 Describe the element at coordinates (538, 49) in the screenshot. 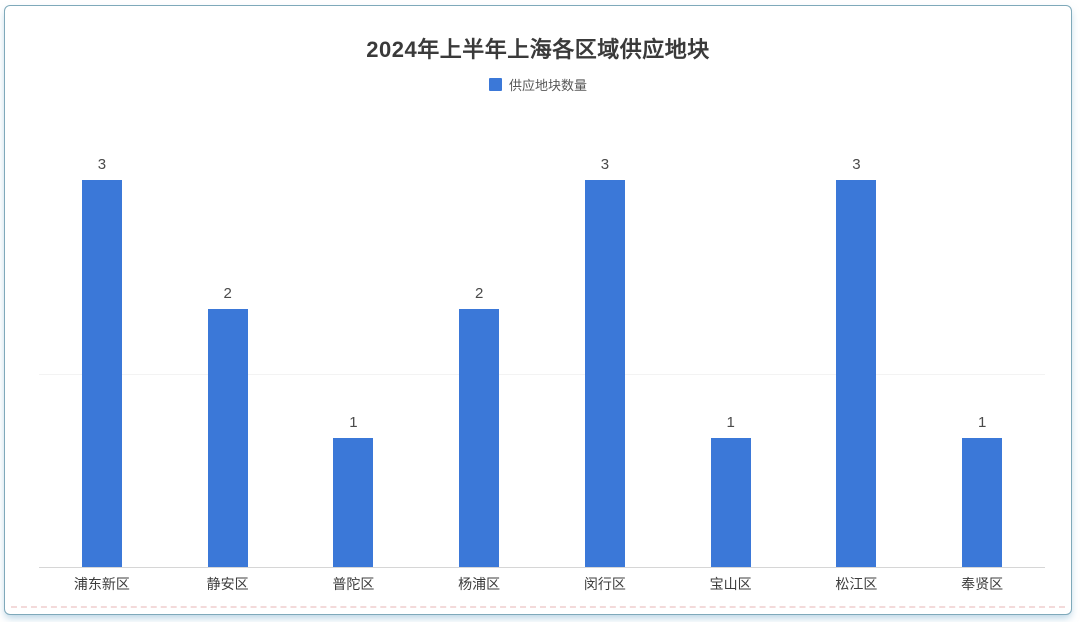

I see `chart-title: 2024年上半年上海各区域供应地块` at that location.